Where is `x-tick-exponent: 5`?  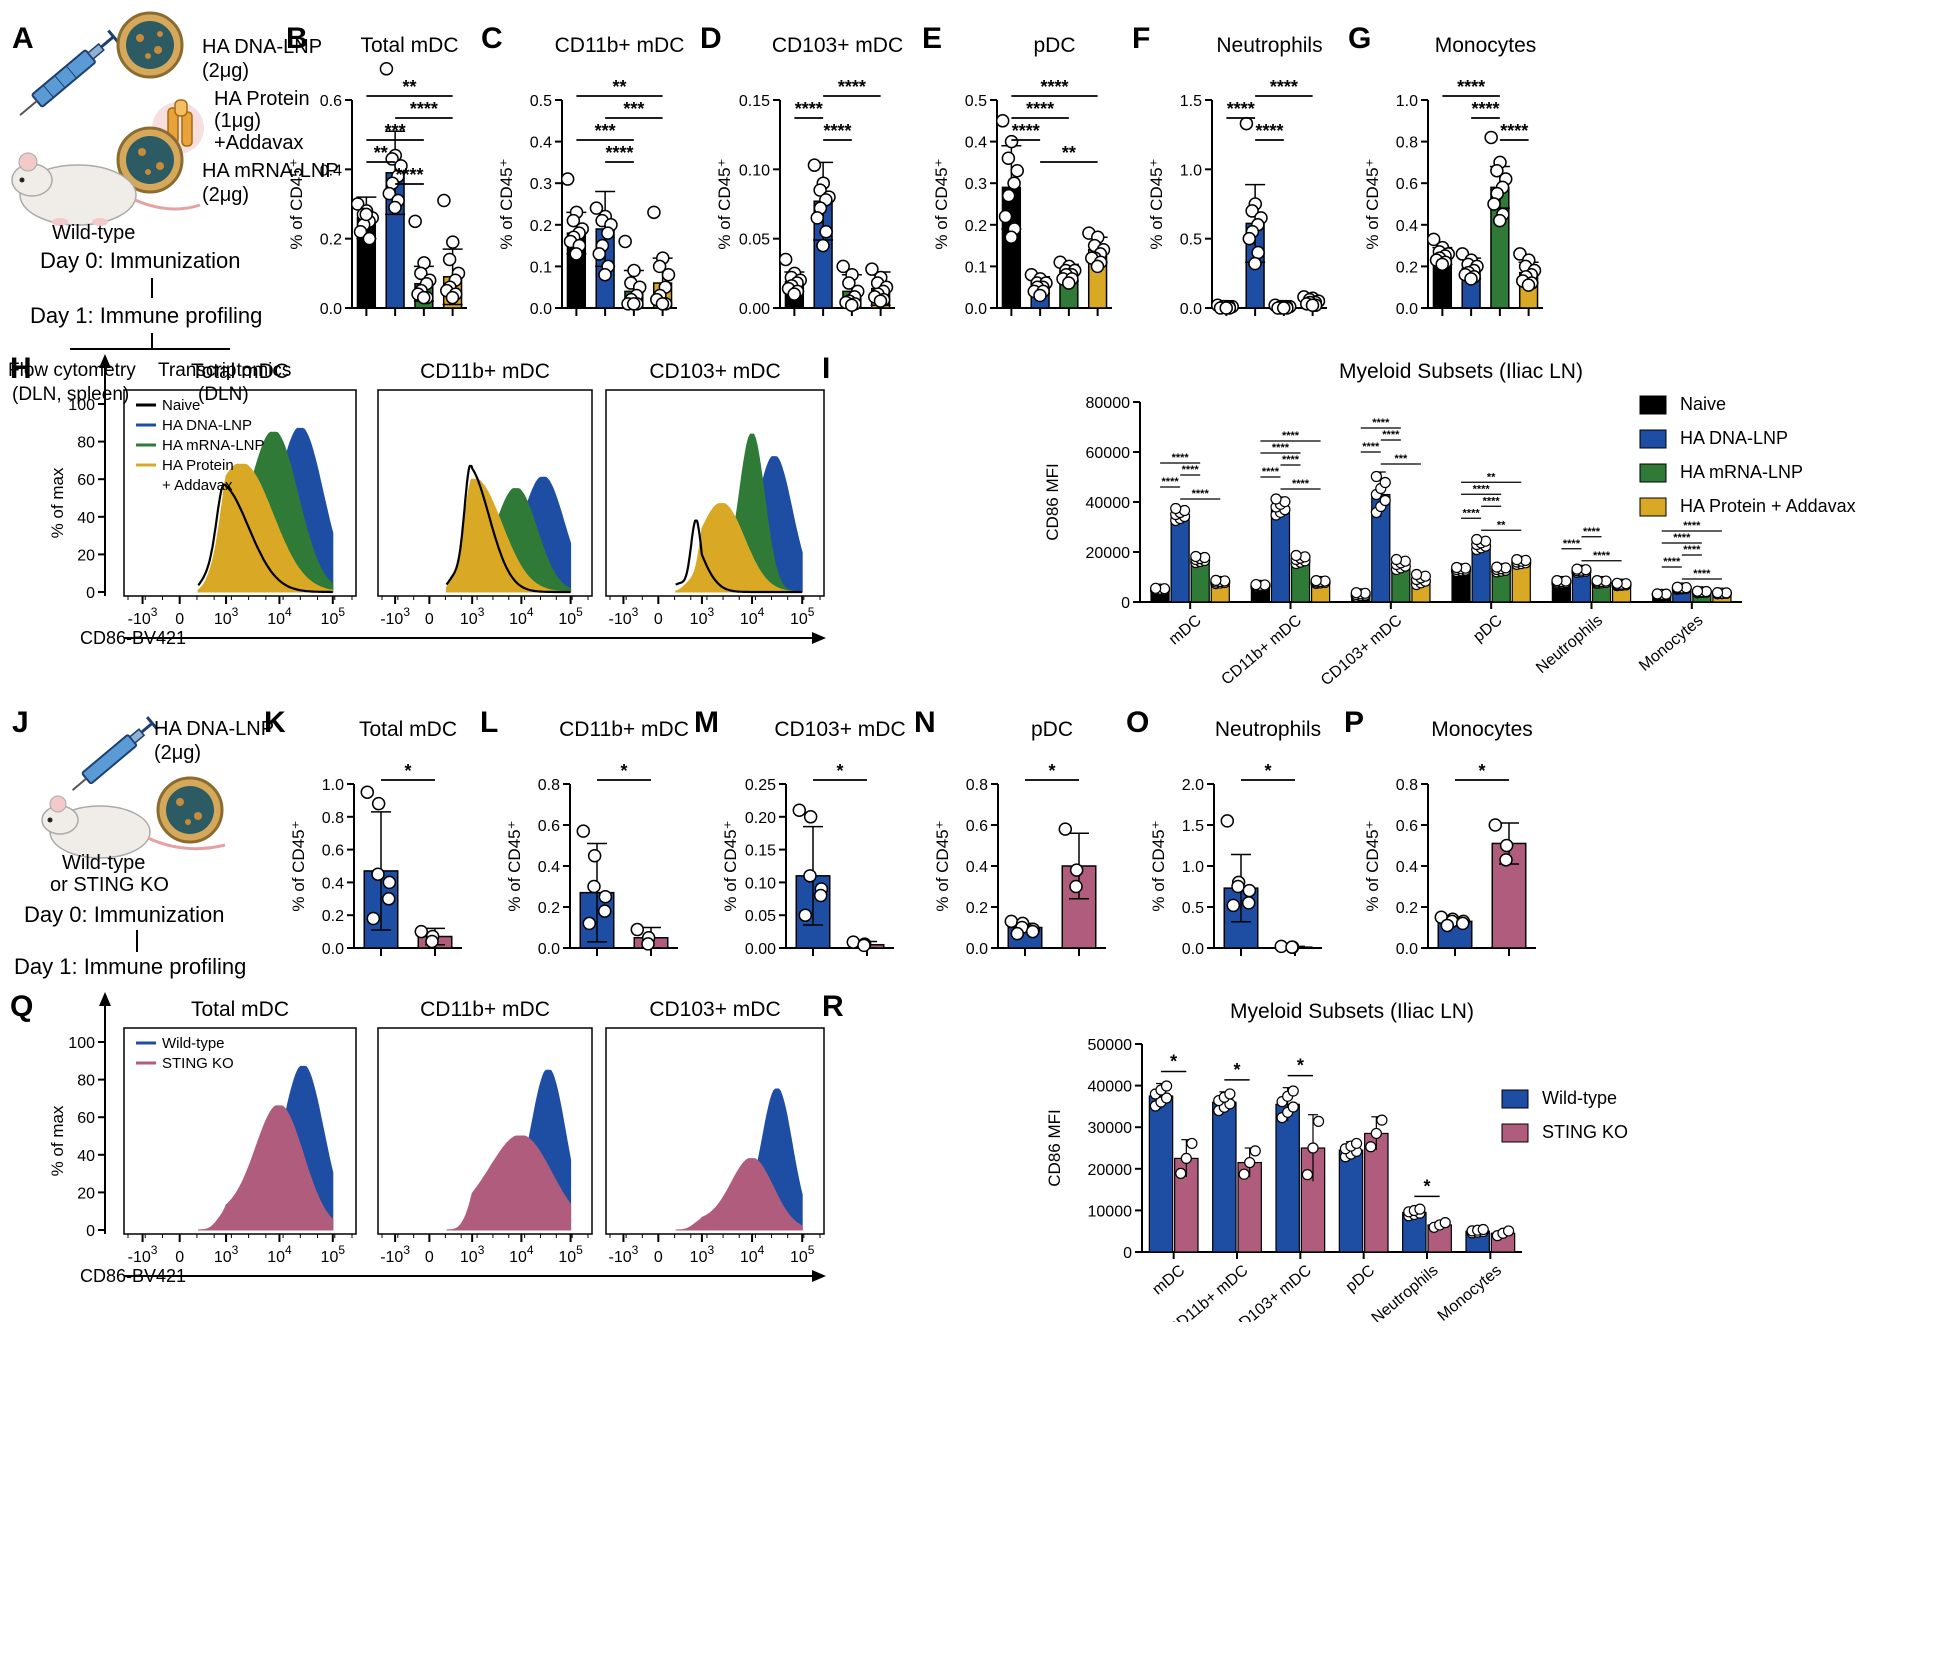 x-tick-exponent: 5 is located at coordinates (579, 1250).